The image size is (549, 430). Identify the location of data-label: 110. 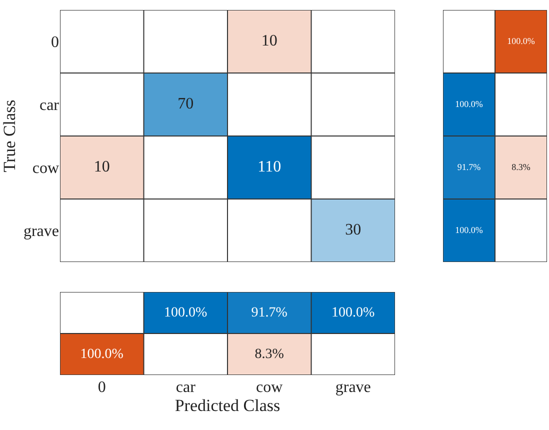
(270, 167).